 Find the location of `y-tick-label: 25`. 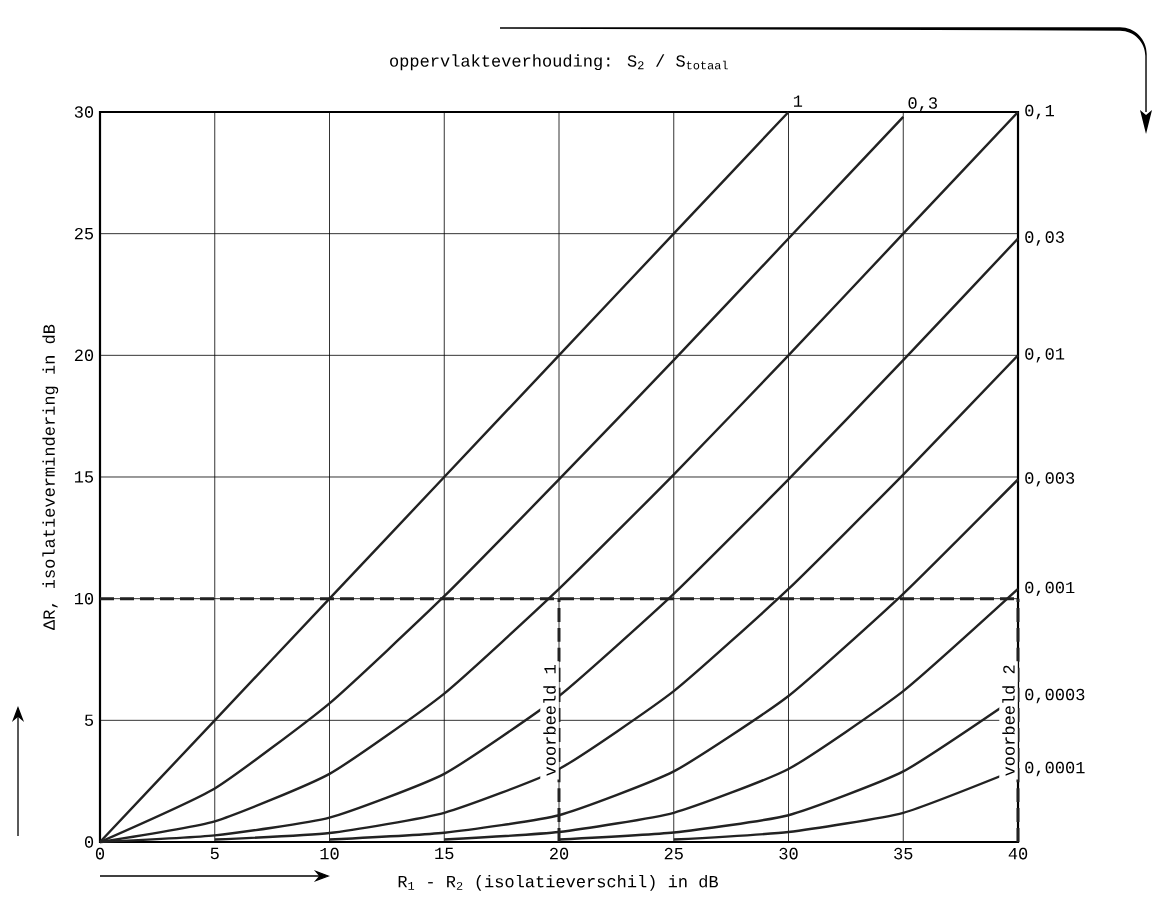

y-tick-label: 25 is located at coordinates (84, 233).